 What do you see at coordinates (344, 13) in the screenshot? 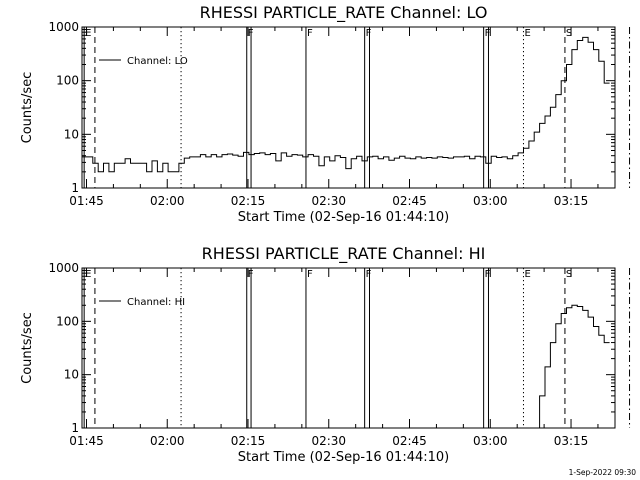
I see `chart-1-title: RHESSI PARTICLE_RATE Channel: LO` at bounding box center [344, 13].